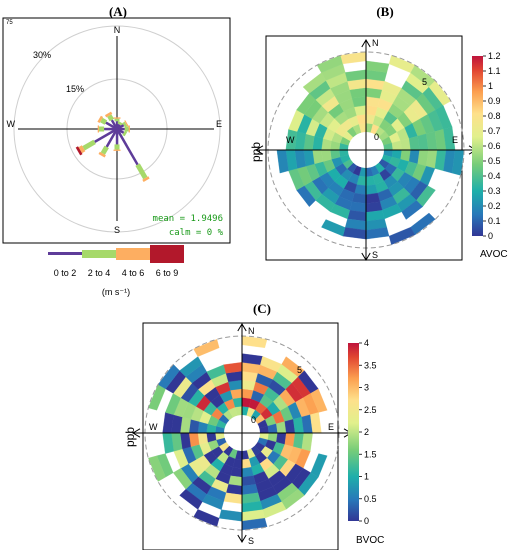 This screenshot has width=525, height=550. What do you see at coordinates (99, 273) in the screenshot?
I see `legend-label-2-4: 2 to 4` at bounding box center [99, 273].